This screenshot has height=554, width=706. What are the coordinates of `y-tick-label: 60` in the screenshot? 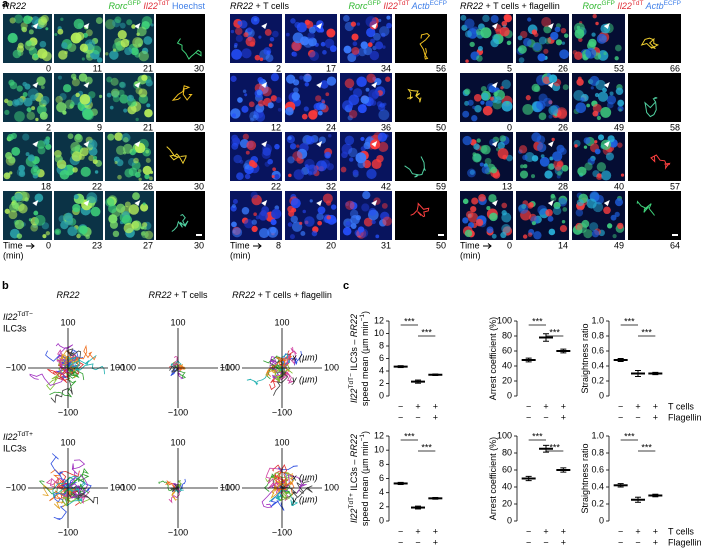 It's located at (507, 469).